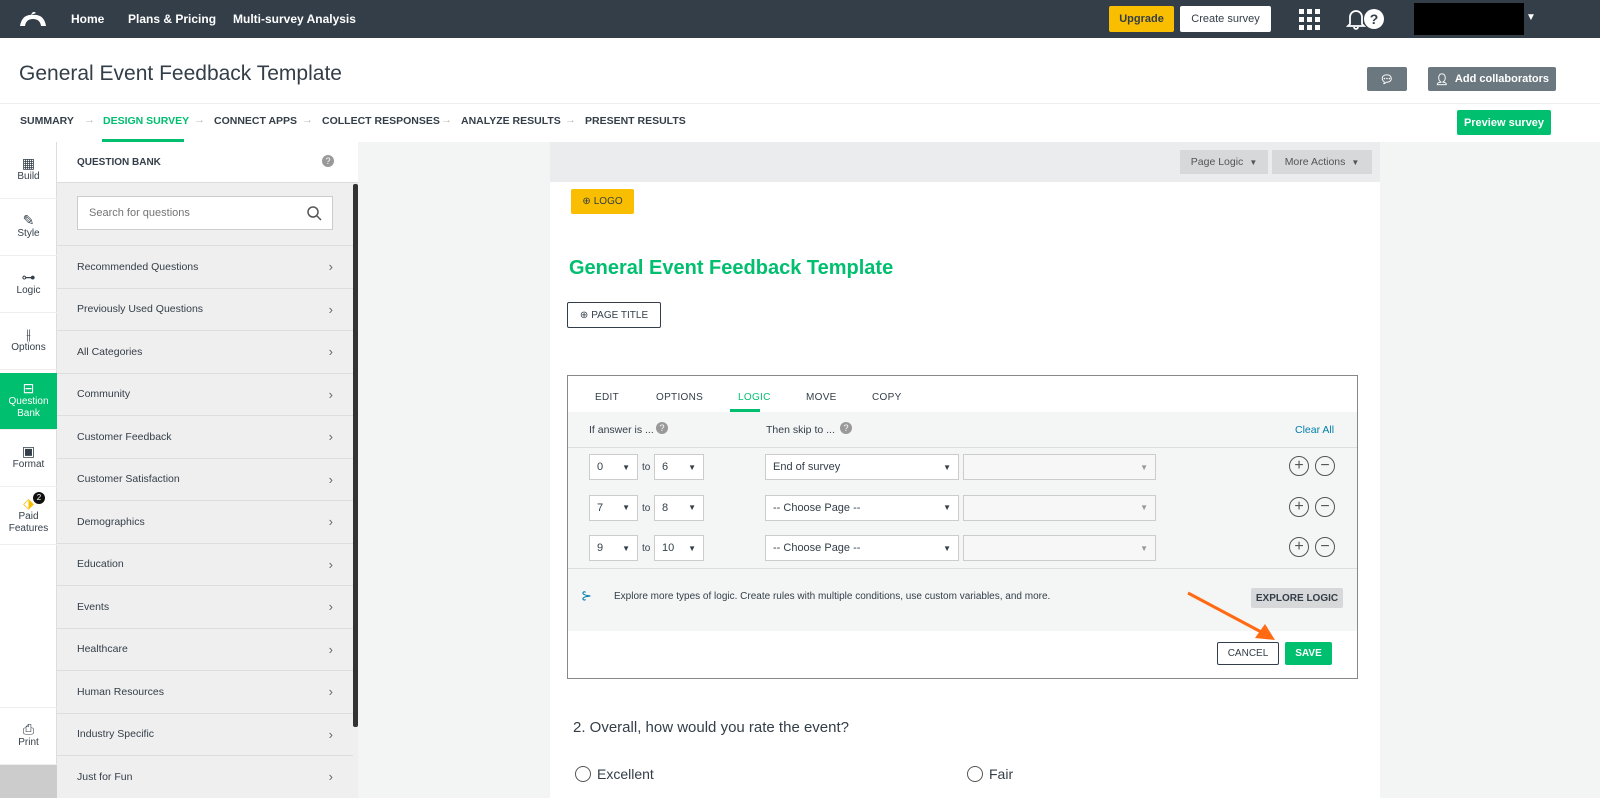 The width and height of the screenshot is (1600, 798). Describe the element at coordinates (821, 397) in the screenshot. I see `tab-move: MOVE` at that location.